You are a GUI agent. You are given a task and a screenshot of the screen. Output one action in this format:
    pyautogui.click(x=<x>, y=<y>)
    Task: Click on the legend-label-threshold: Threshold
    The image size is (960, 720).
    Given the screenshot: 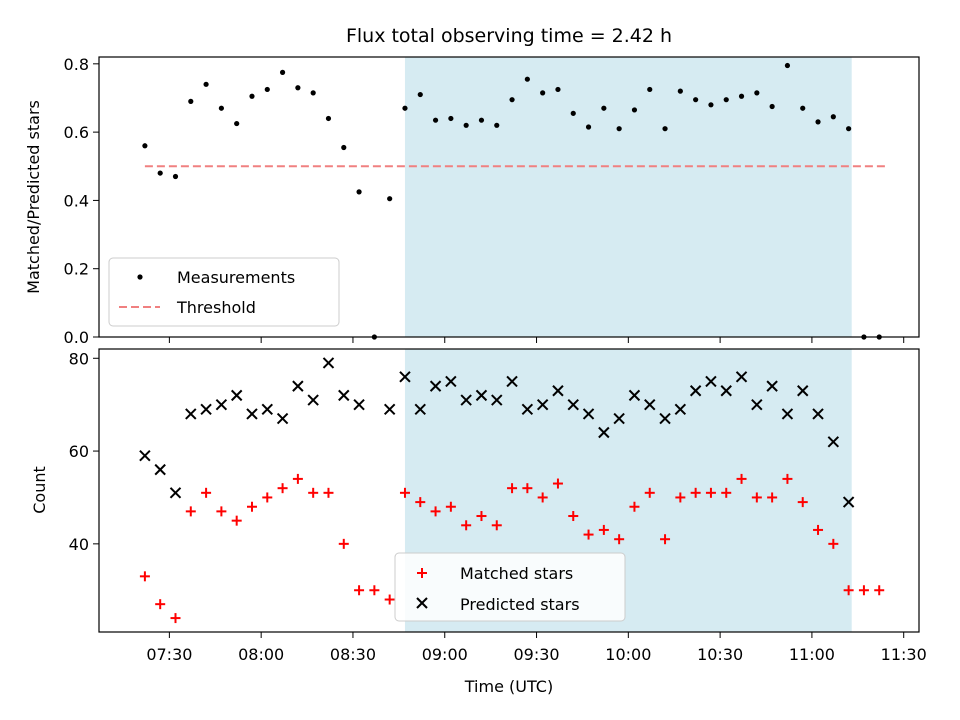 What is the action you would take?
    pyautogui.click(x=216, y=307)
    